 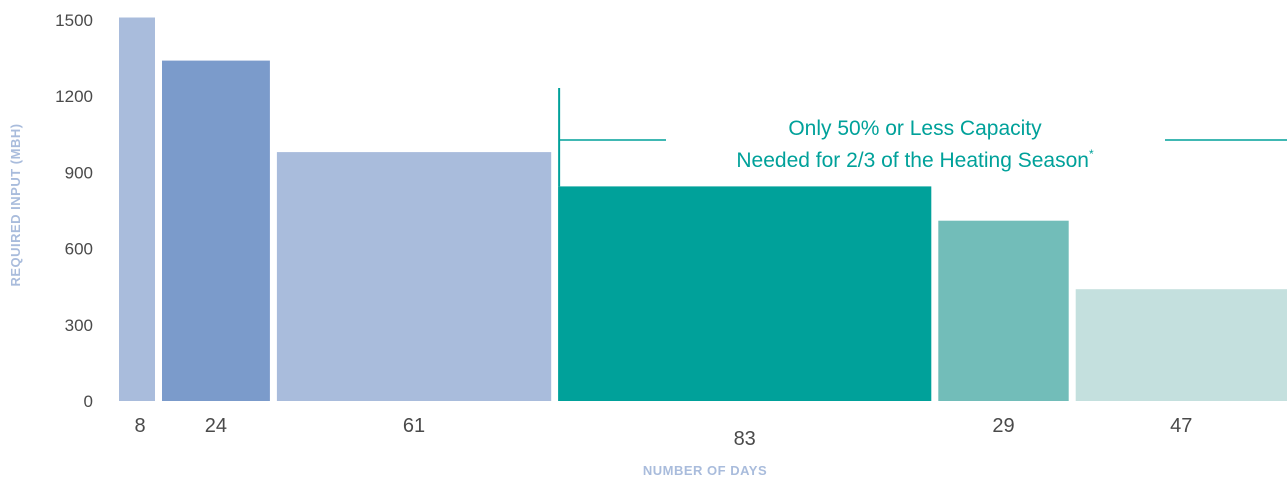 What do you see at coordinates (88, 401) in the screenshot?
I see `y-tick-label-0: 0` at bounding box center [88, 401].